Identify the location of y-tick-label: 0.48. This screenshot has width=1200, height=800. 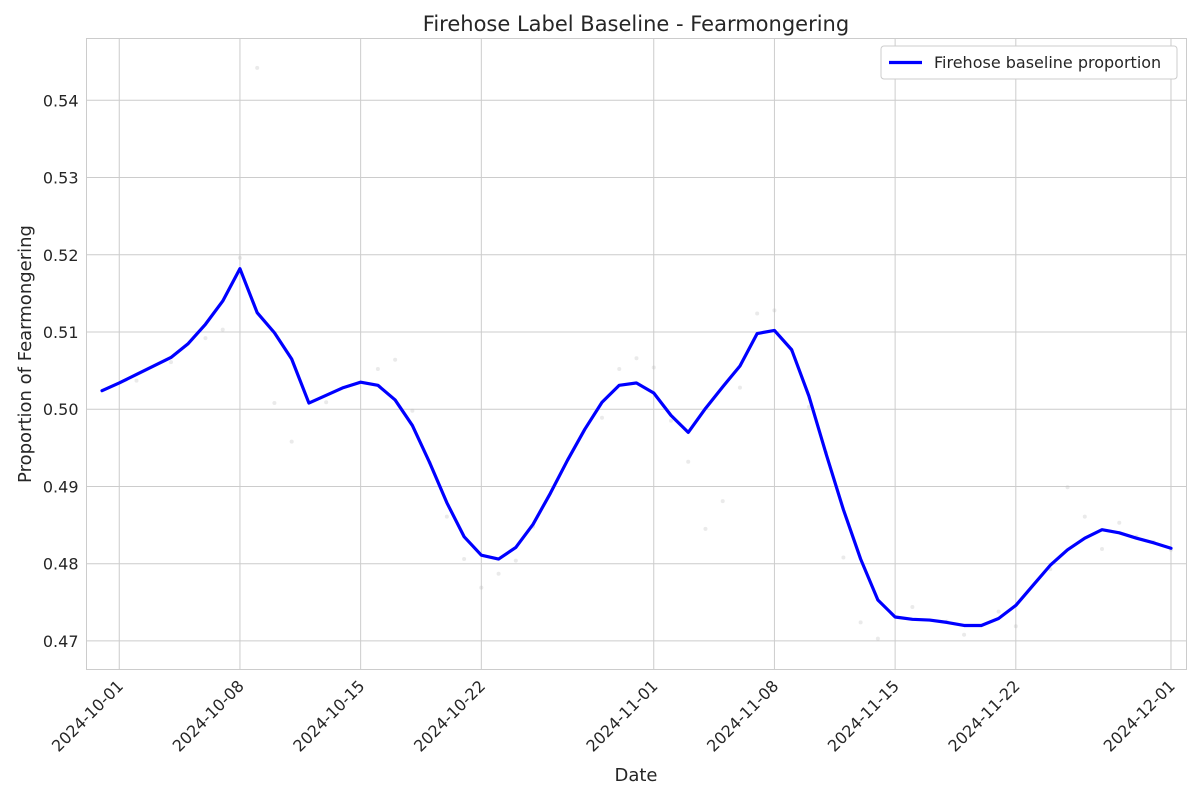
(61, 564).